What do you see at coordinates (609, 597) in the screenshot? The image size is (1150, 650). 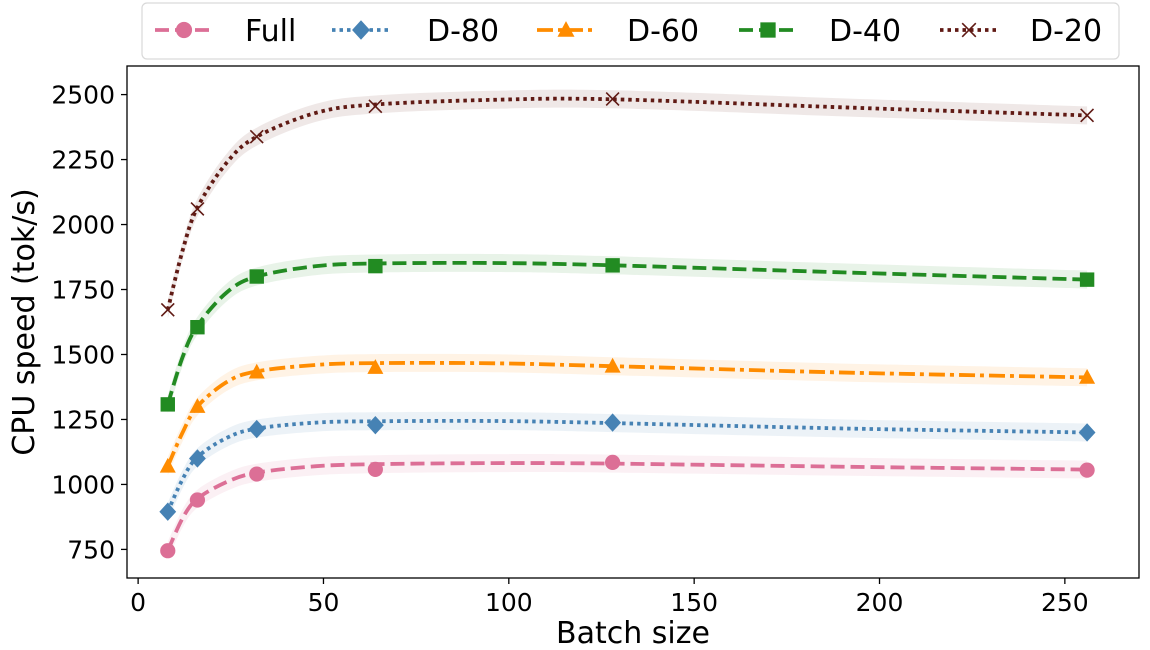 I see `x-axis-ticks: 0 50 100 150 200 250` at bounding box center [609, 597].